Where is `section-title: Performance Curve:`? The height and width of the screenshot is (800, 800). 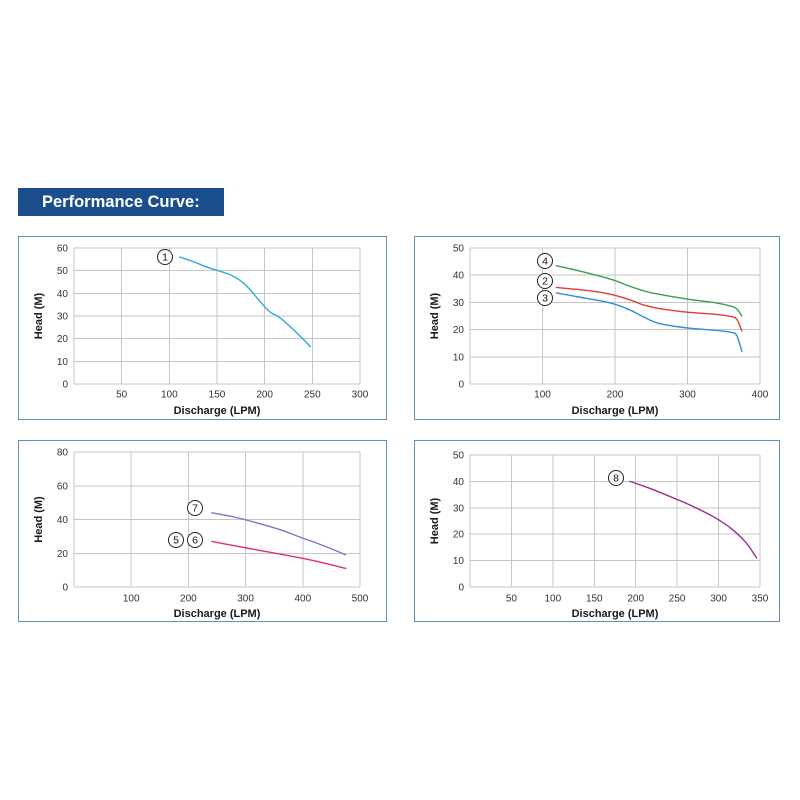 section-title: Performance Curve: is located at coordinates (121, 202).